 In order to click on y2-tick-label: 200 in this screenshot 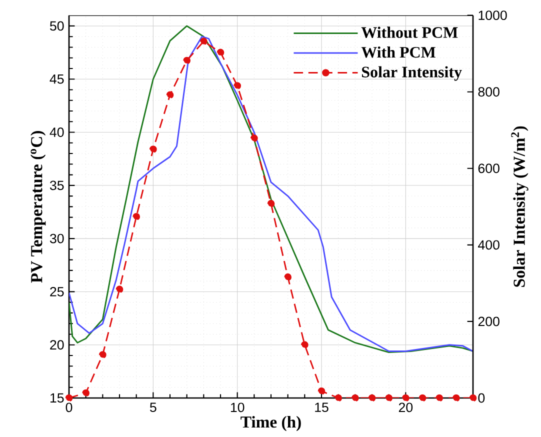, I will do `click(489, 321)`.